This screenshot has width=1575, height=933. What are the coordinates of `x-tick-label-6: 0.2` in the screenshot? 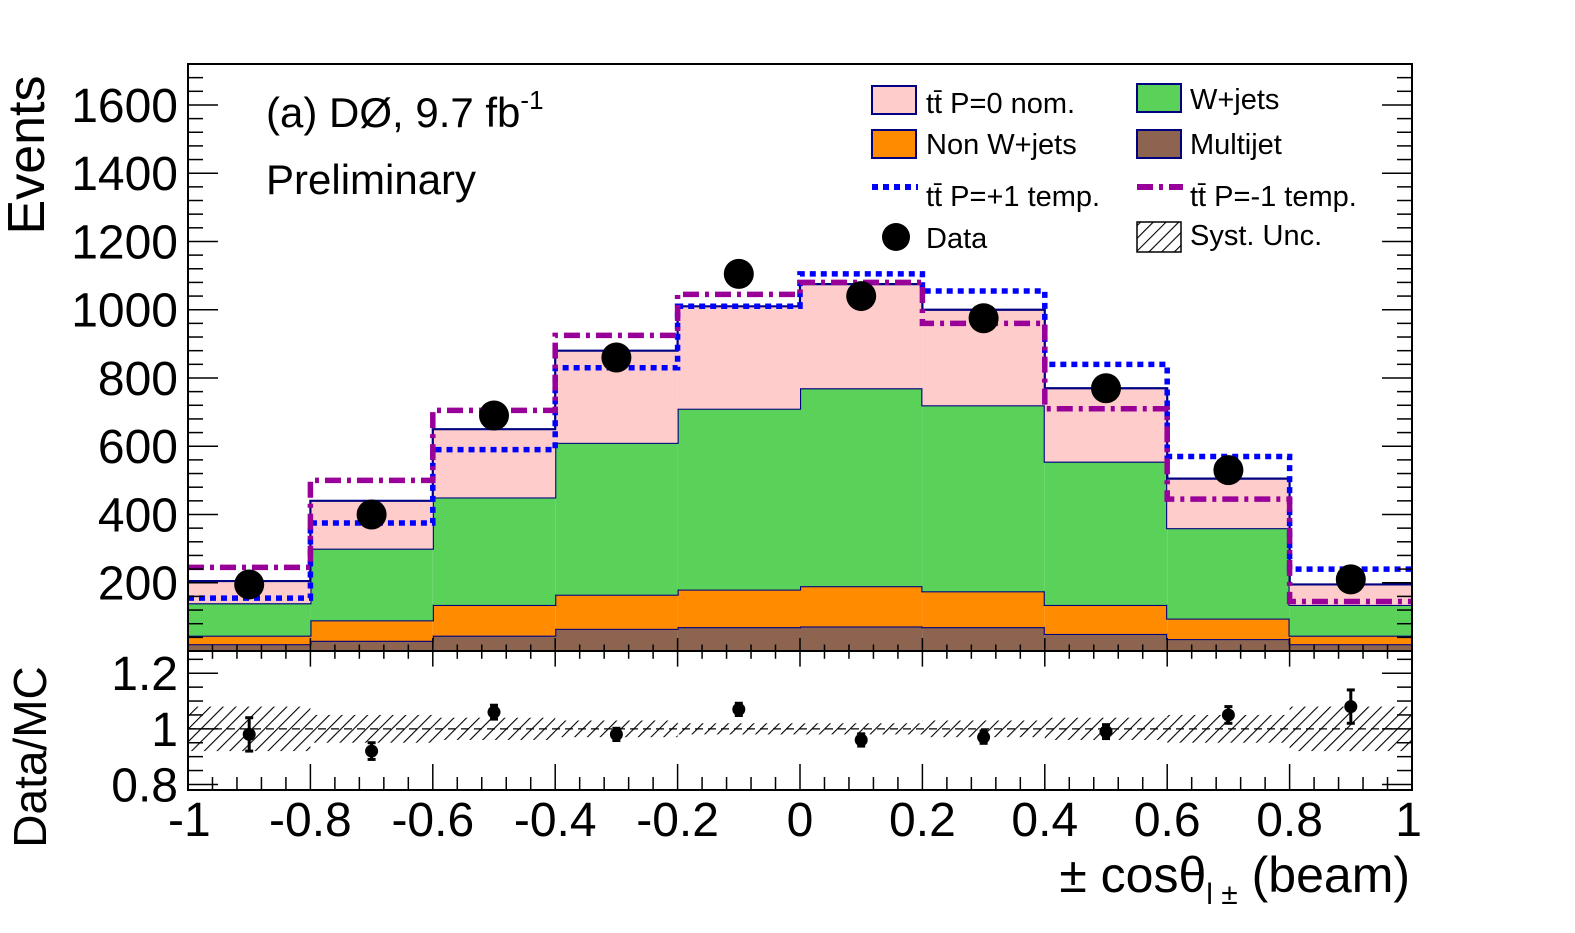 It's located at (922, 820).